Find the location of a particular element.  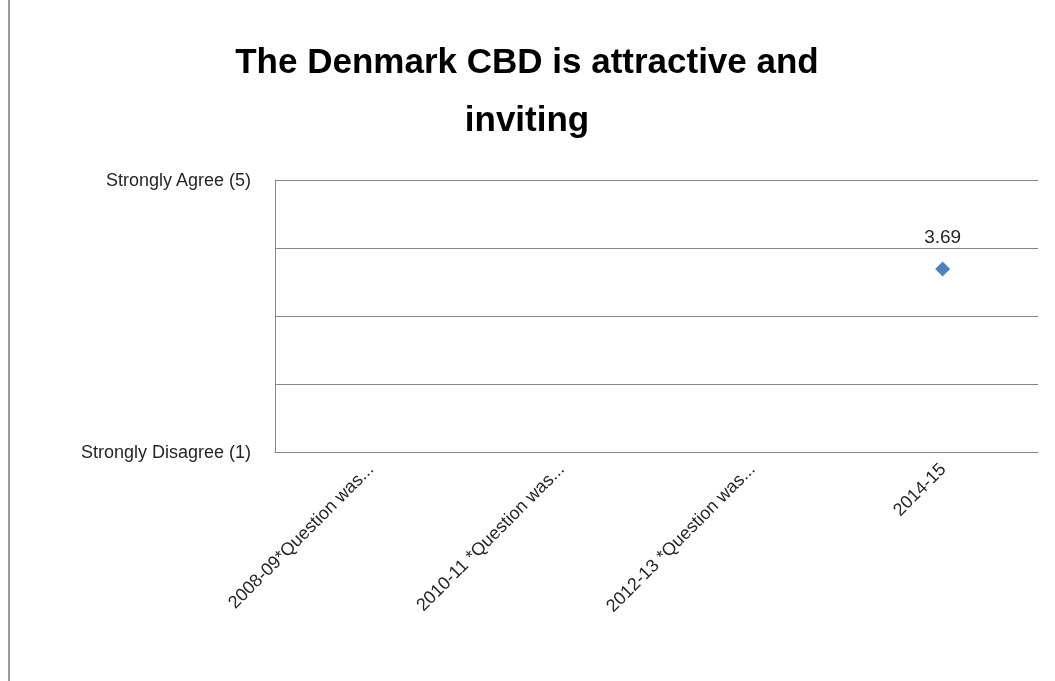

y-tick-label: Strongly Agree (5) is located at coordinates (178, 180).